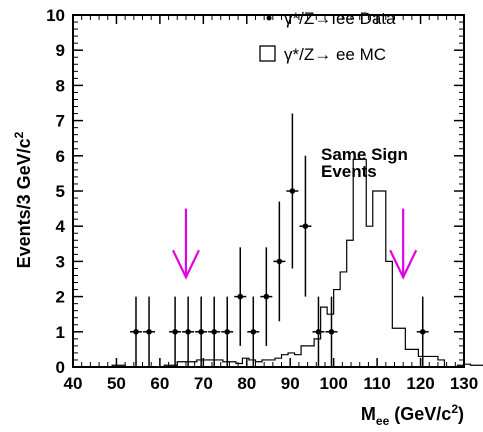  I want to click on x-tick-label: 40, so click(73, 383).